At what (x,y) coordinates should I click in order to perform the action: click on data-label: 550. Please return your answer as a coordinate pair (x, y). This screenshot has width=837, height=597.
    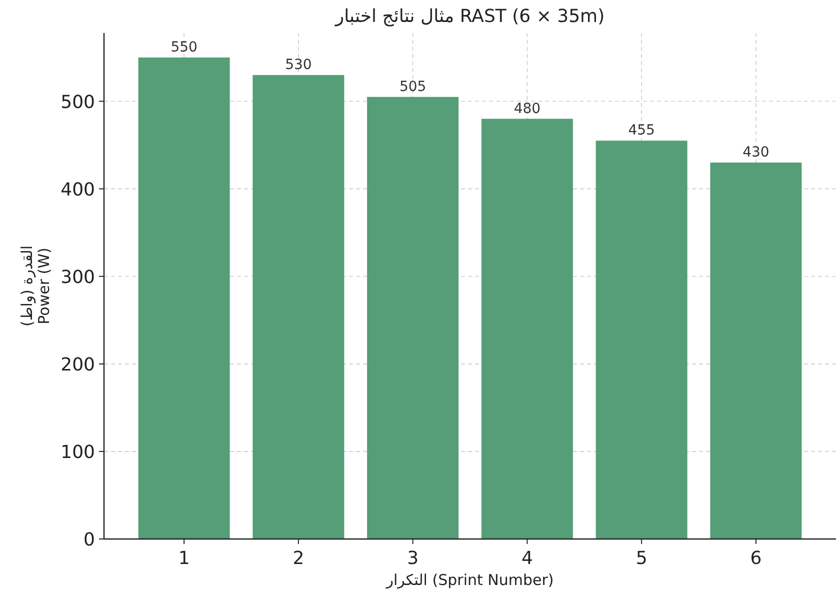
    Looking at the image, I should click on (184, 48).